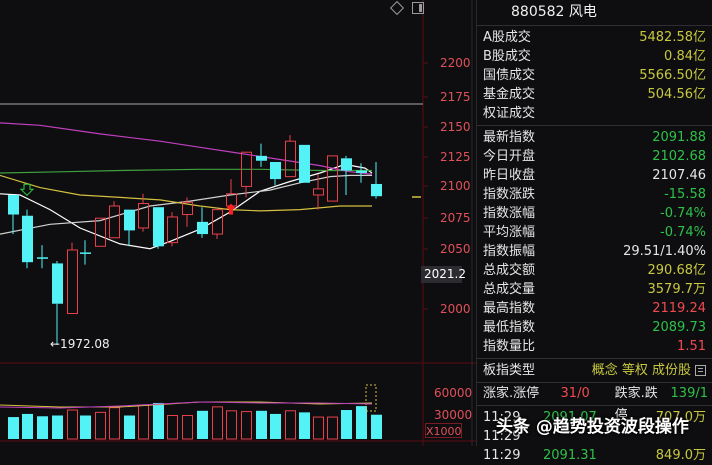  I want to click on row-label: B股成交, so click(507, 56).